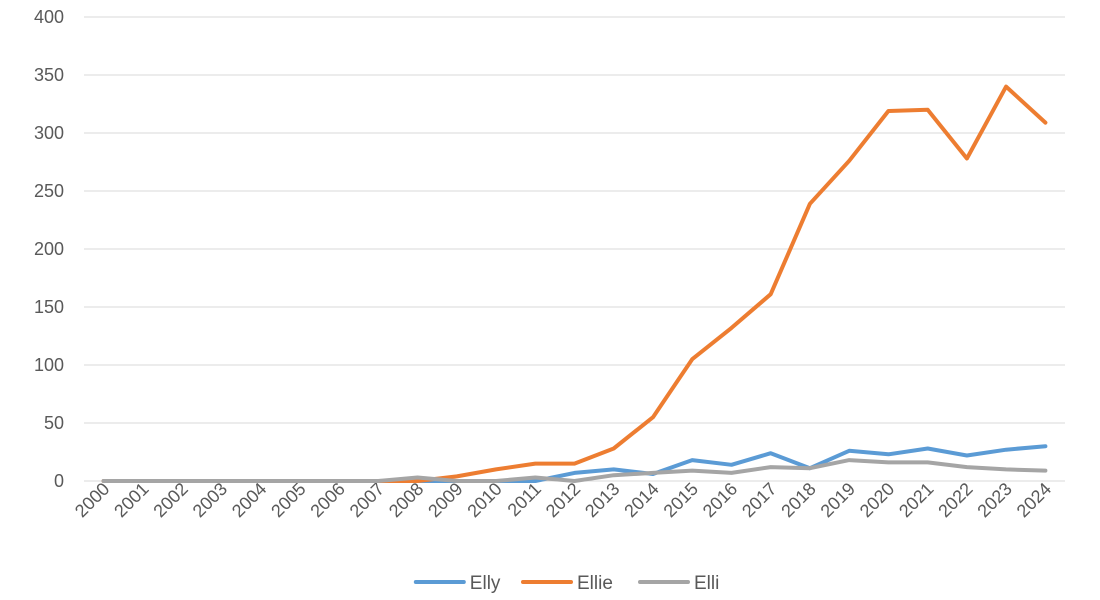 The width and height of the screenshot is (1100, 600). Describe the element at coordinates (59, 481) in the screenshot. I see `y-tick-label: 0` at that location.